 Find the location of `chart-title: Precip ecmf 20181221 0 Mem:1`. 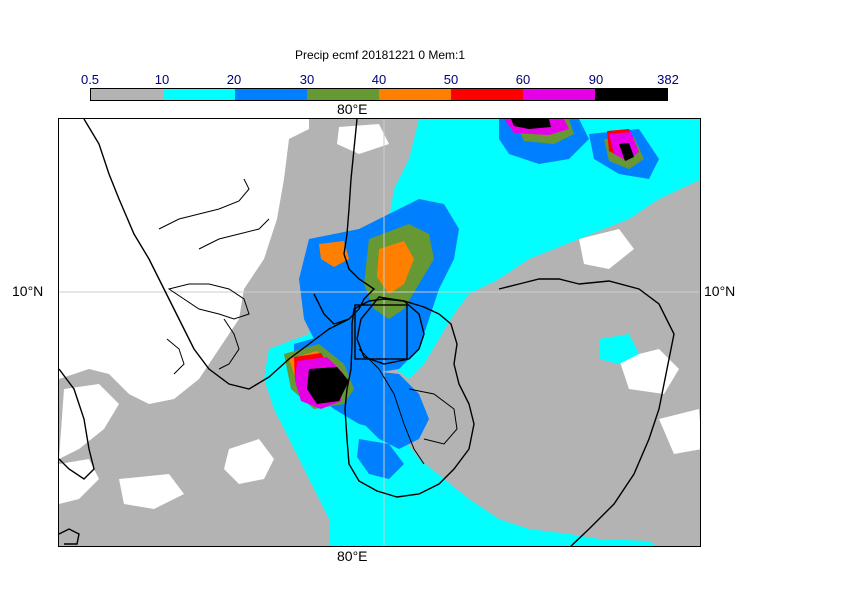

chart-title: Precip ecmf 20181221 0 Mem:1 is located at coordinates (380, 55).